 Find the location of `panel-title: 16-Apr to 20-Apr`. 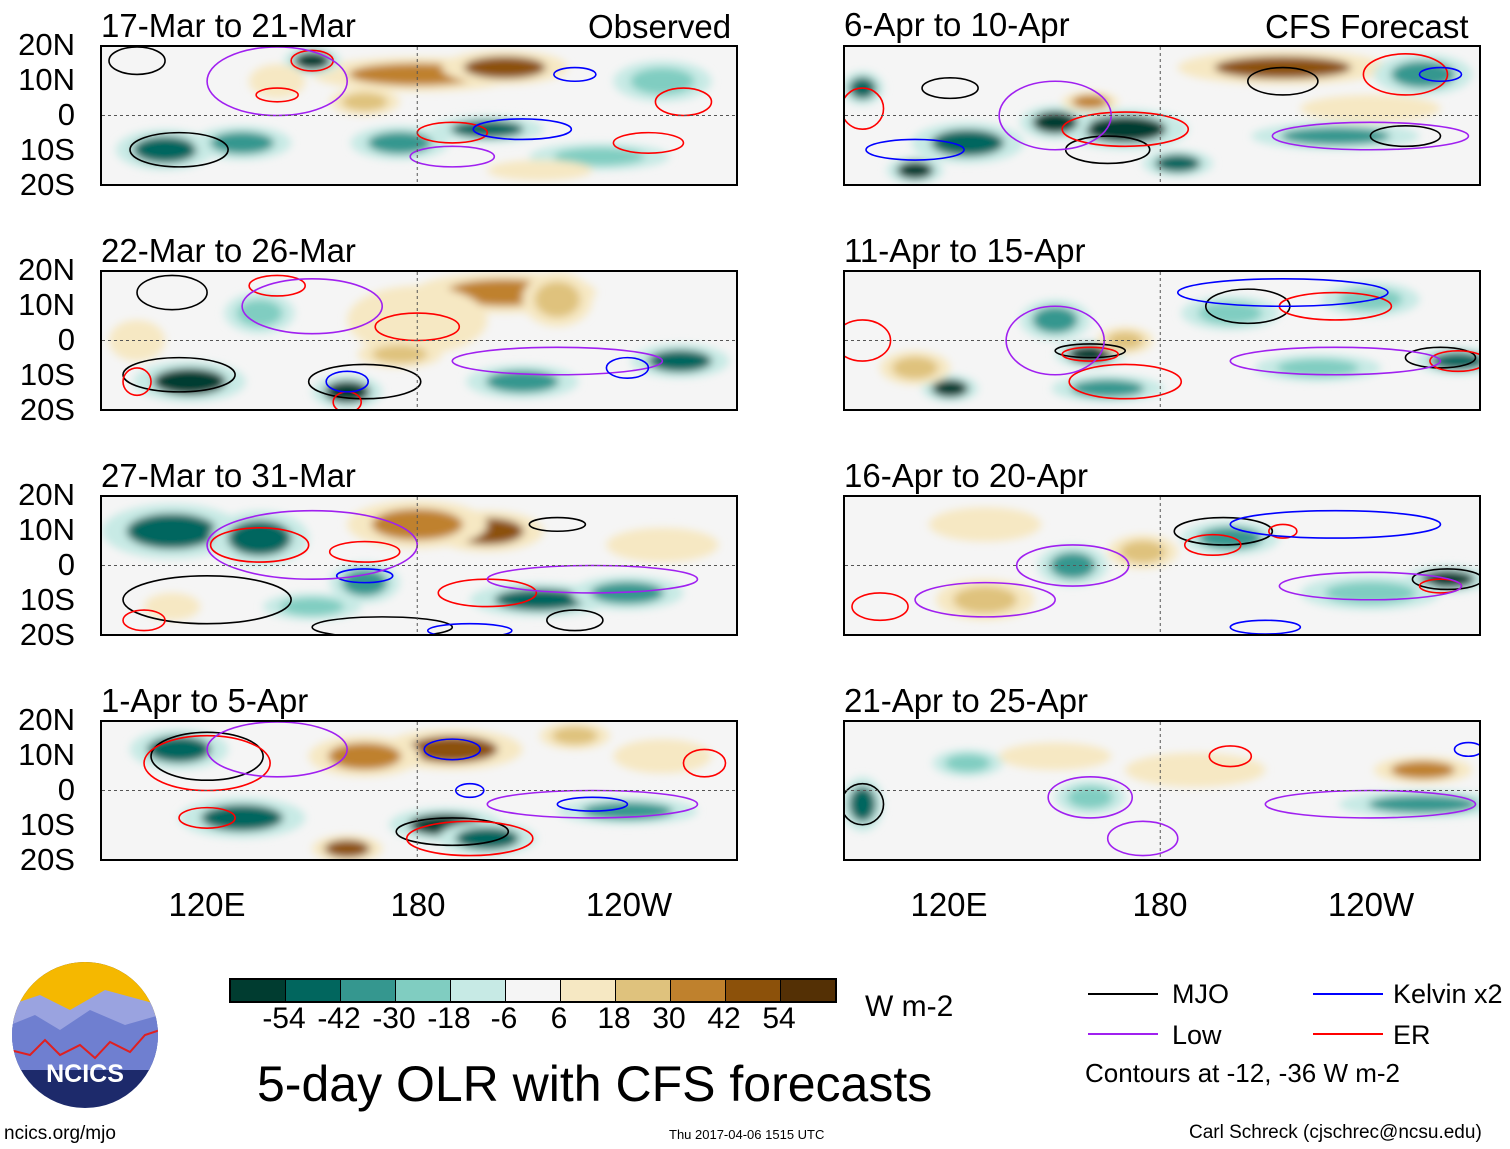

panel-title: 16-Apr to 20-Apr is located at coordinates (966, 475).